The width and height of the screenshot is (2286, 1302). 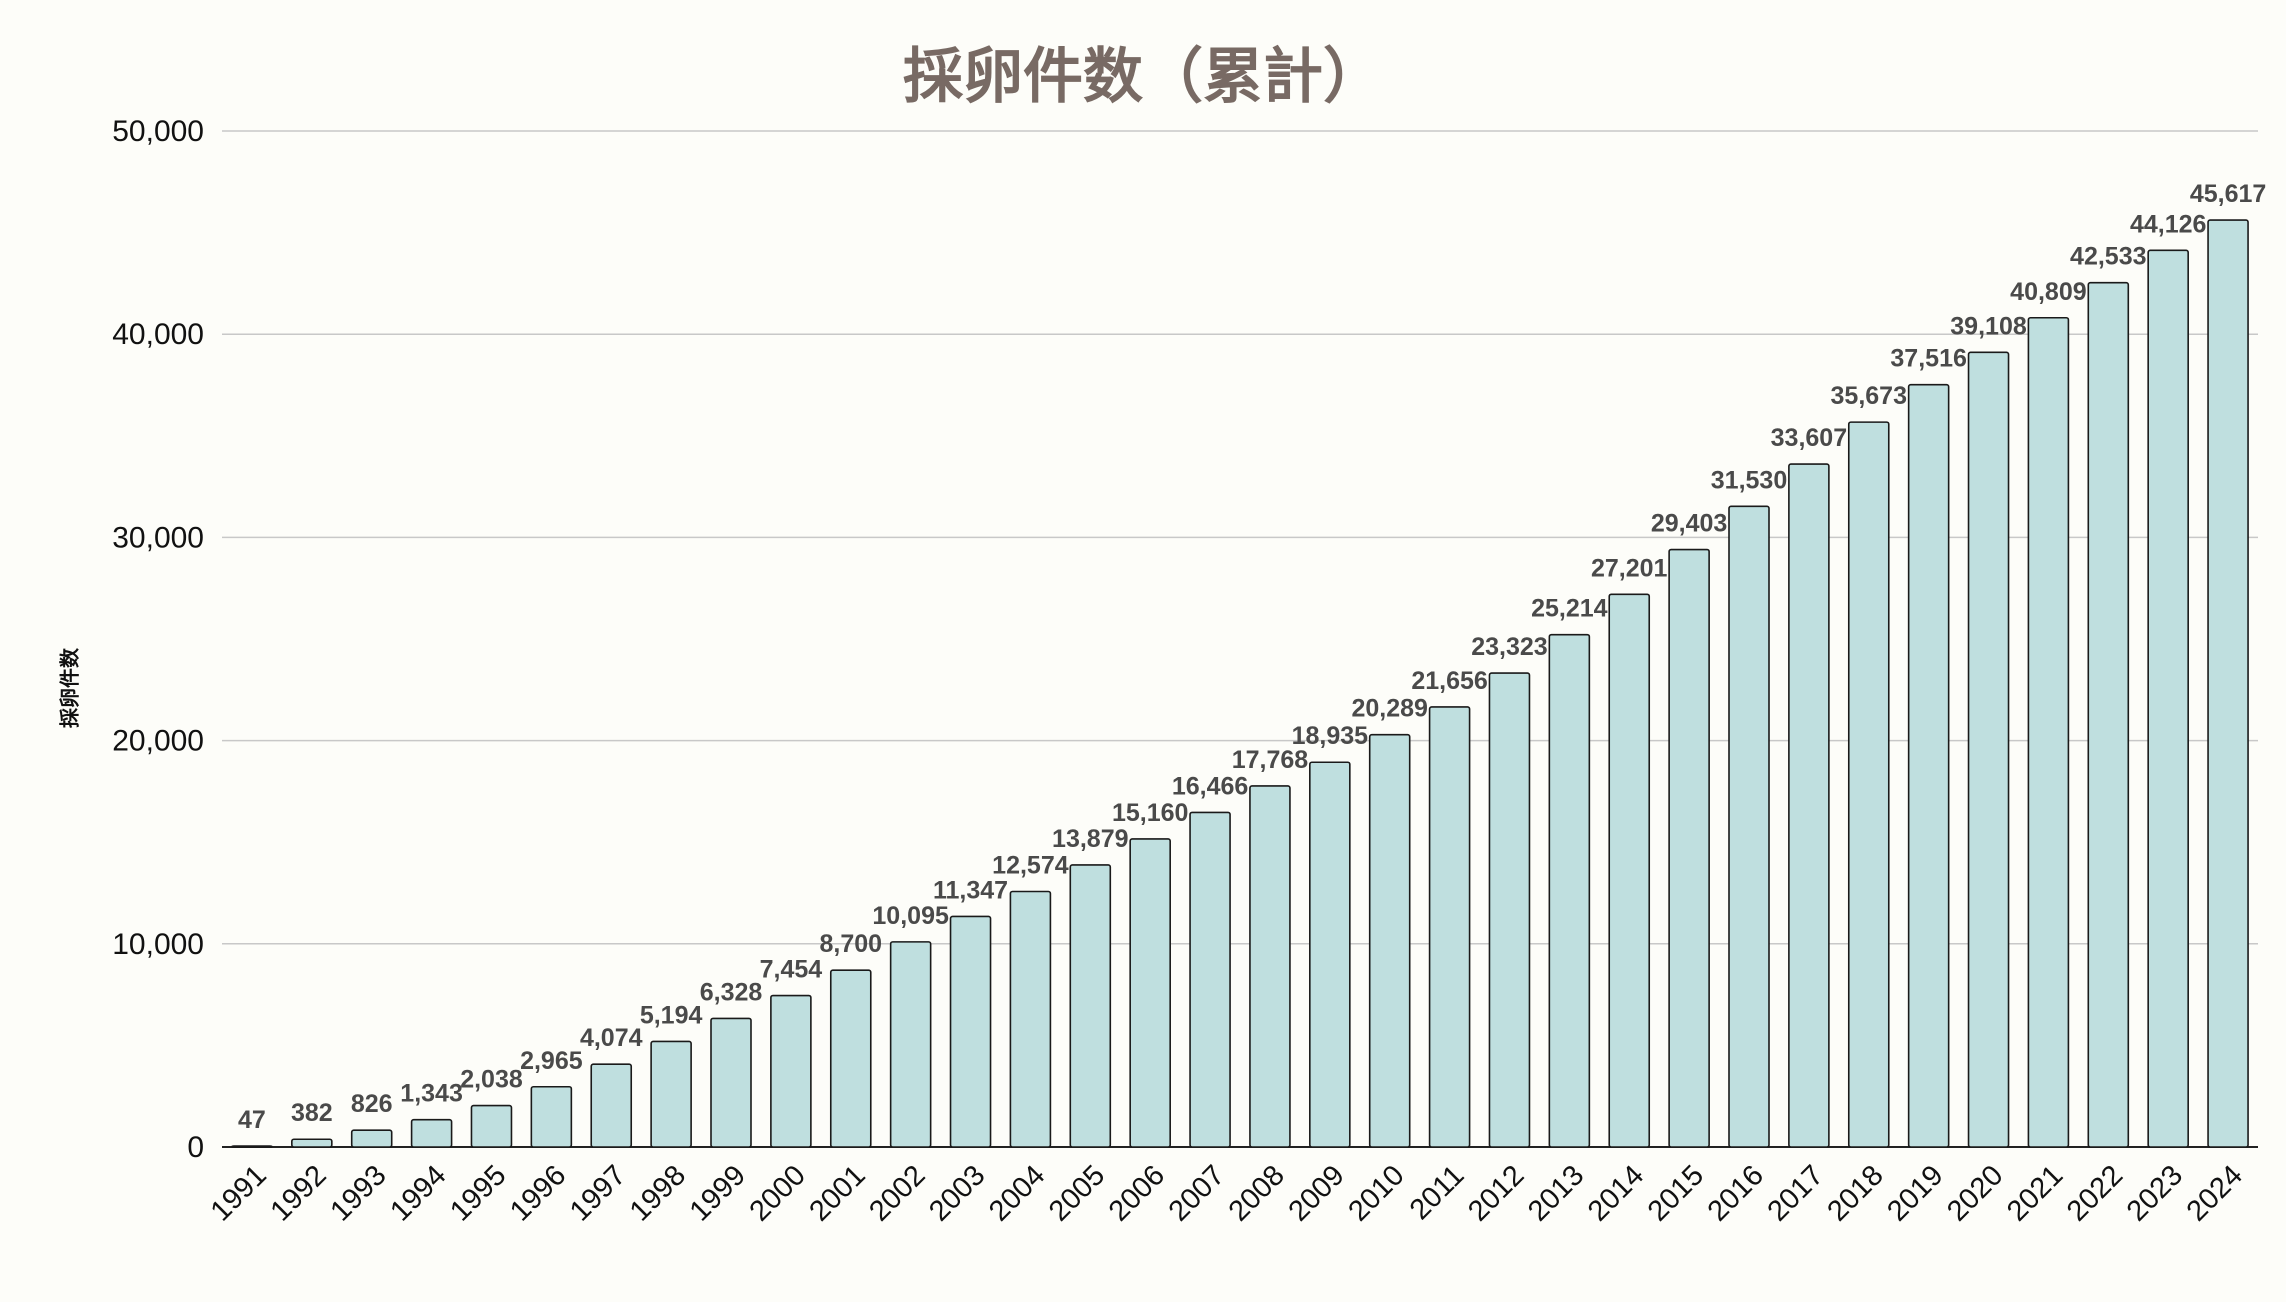 What do you see at coordinates (1496, 1193) in the screenshot?
I see `x-tick-label: 2012` at bounding box center [1496, 1193].